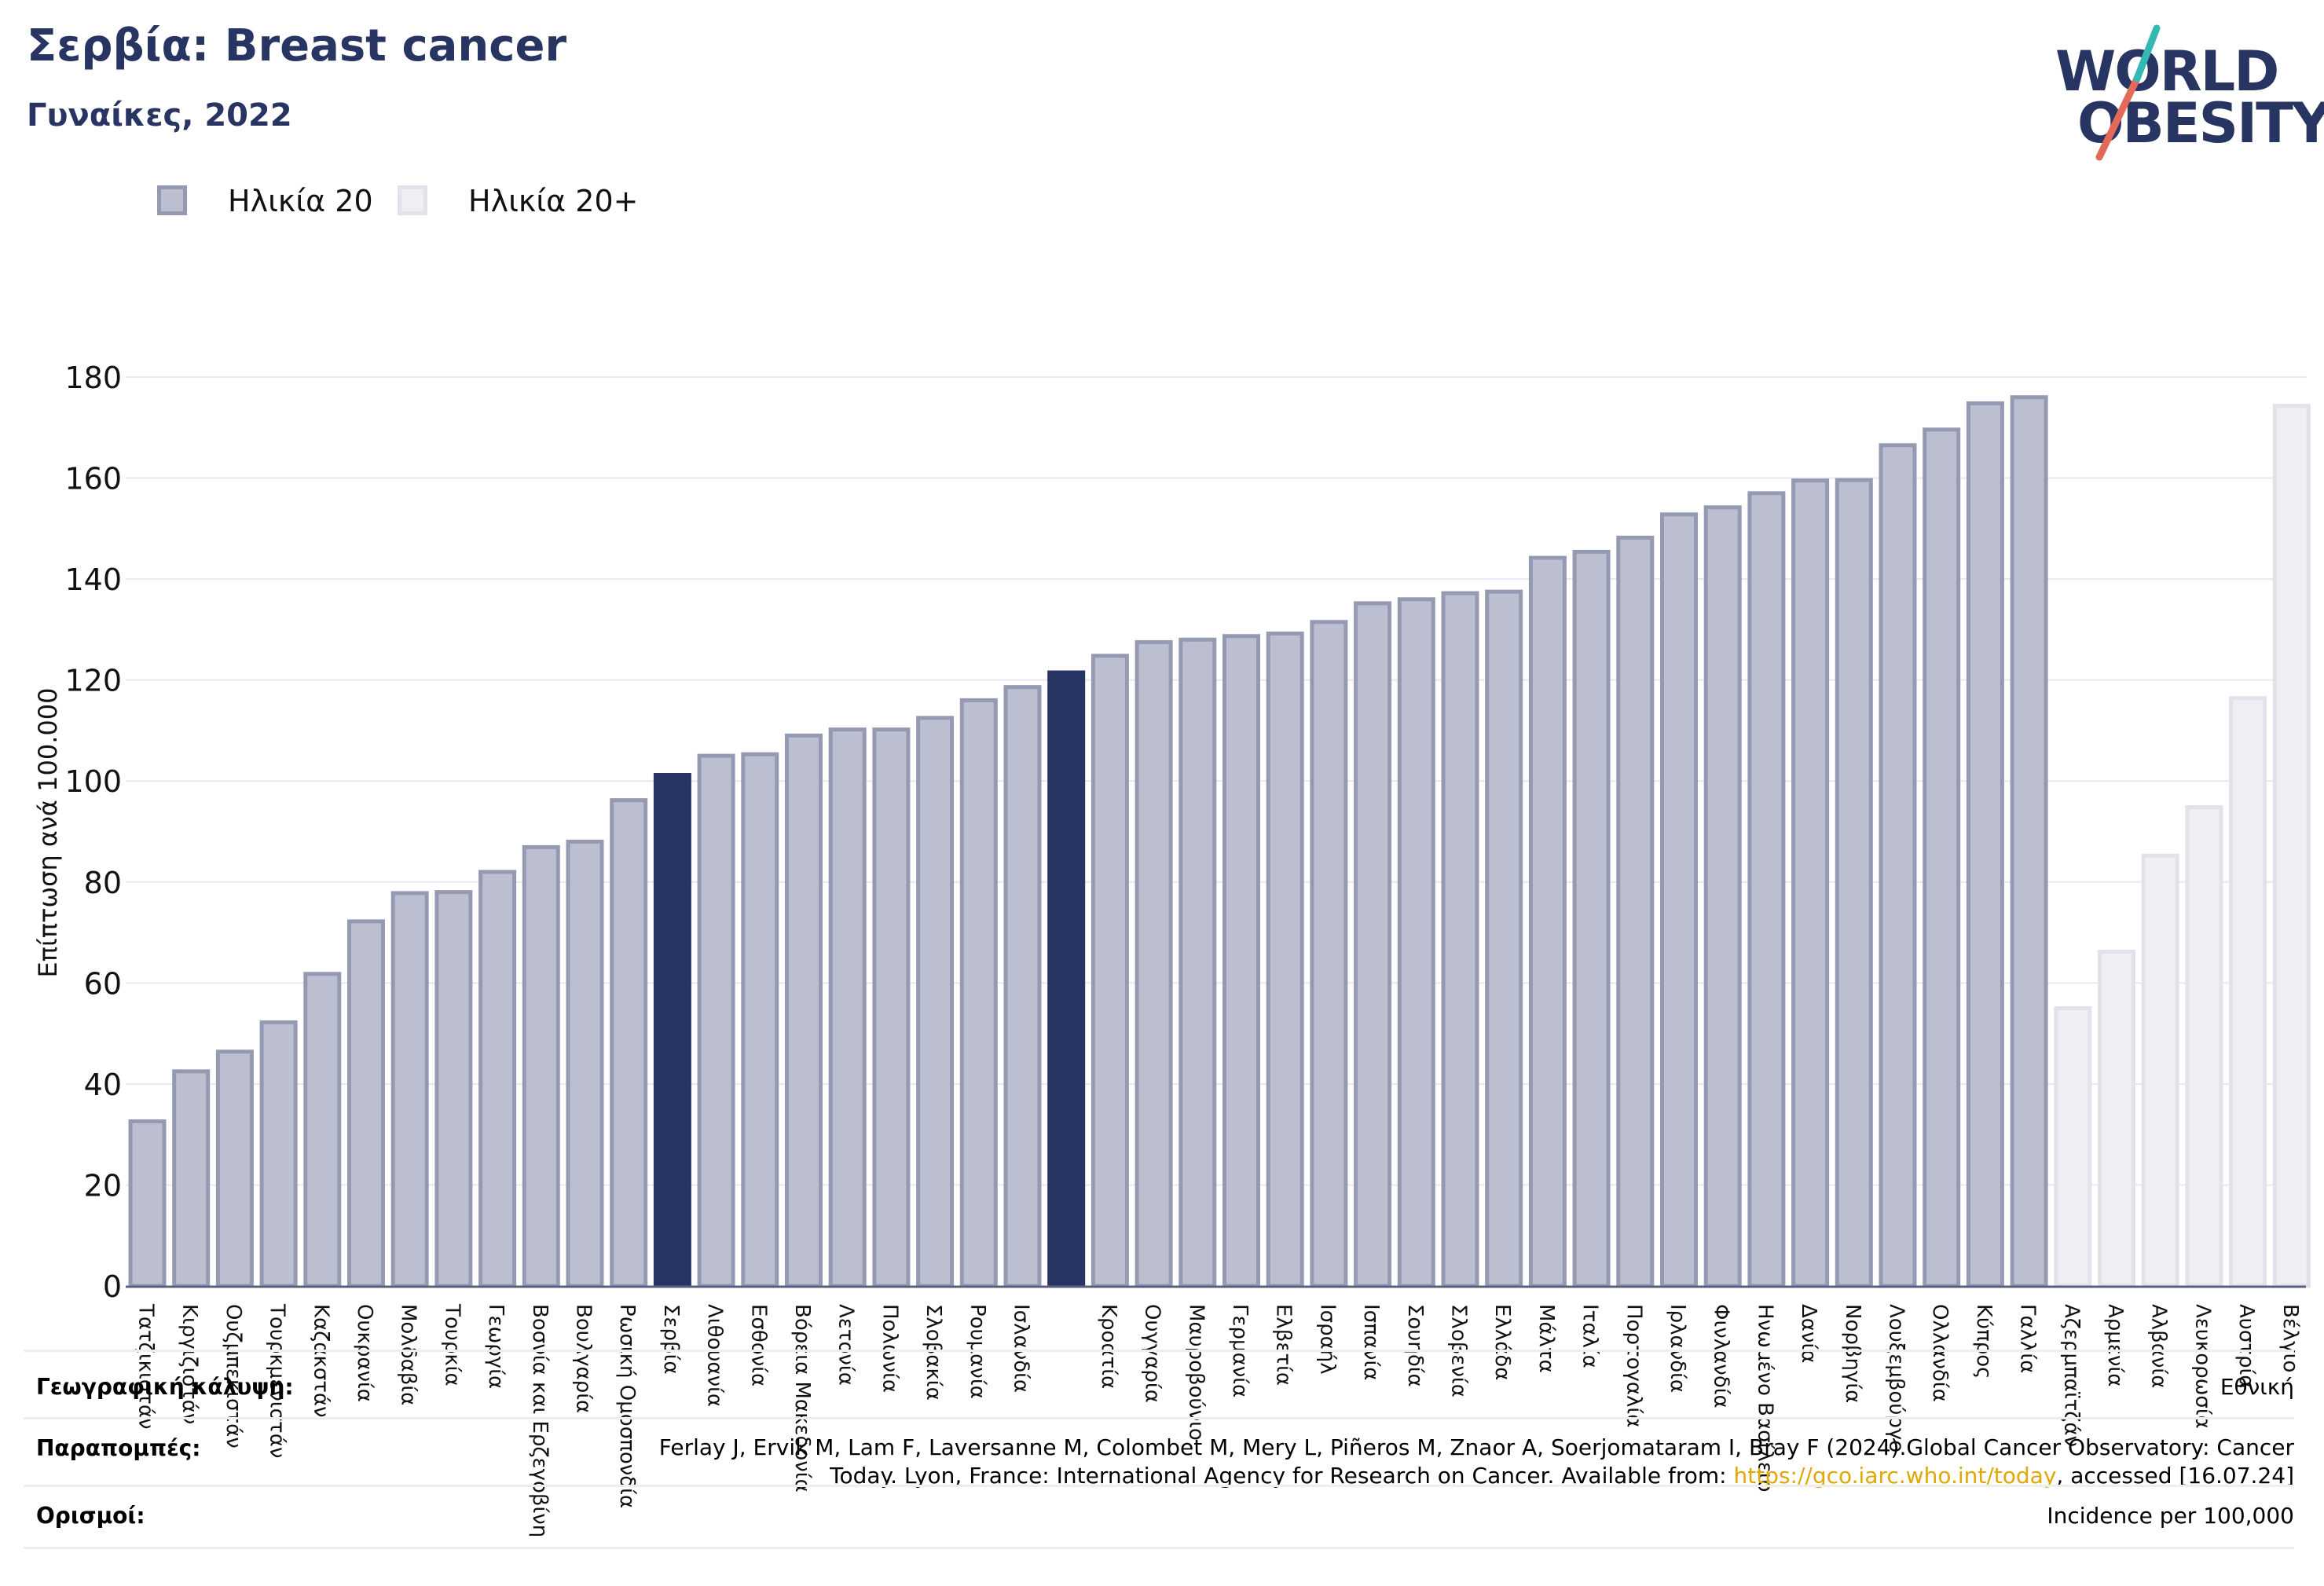 The height and width of the screenshot is (1586, 2324). What do you see at coordinates (1415, 1345) in the screenshot?
I see `x-tick-label: Σουηδία` at bounding box center [1415, 1345].